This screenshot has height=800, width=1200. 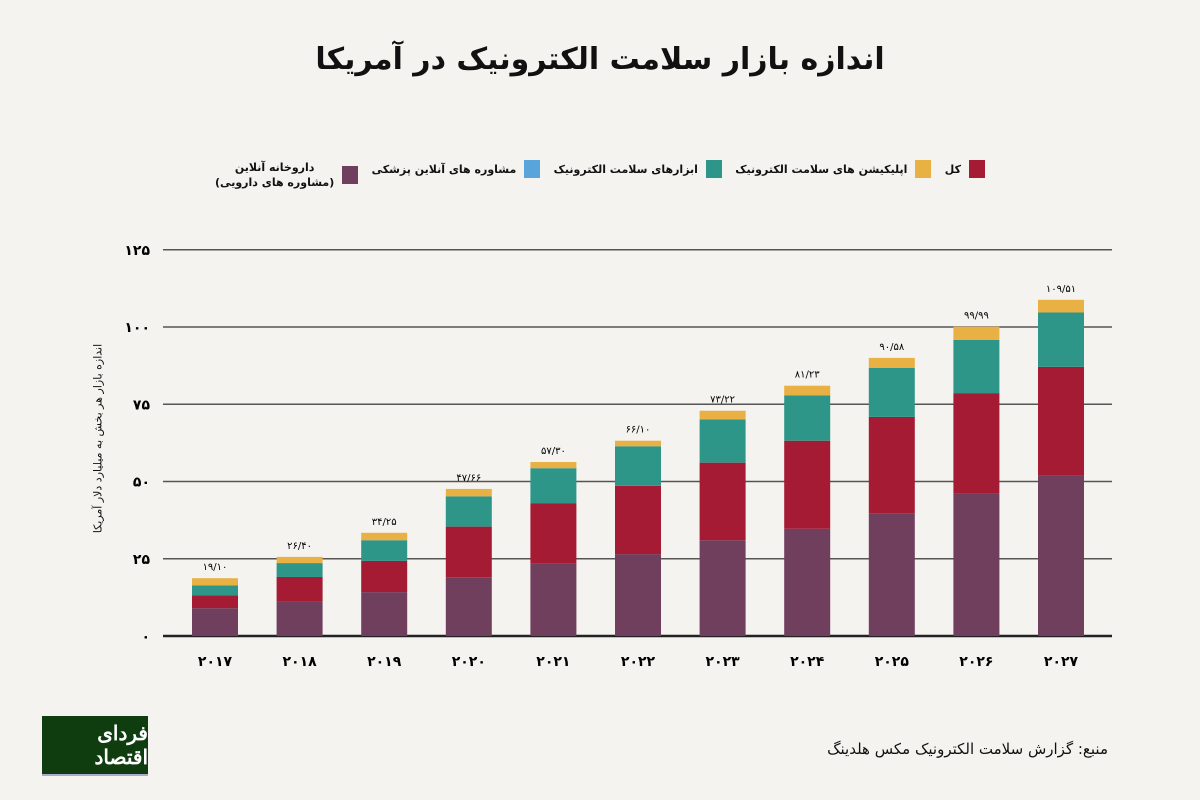 What do you see at coordinates (600, 59) in the screenshot?
I see `chart-title: اندازه بازار سلامت الکترونیک در آمریکا` at bounding box center [600, 59].